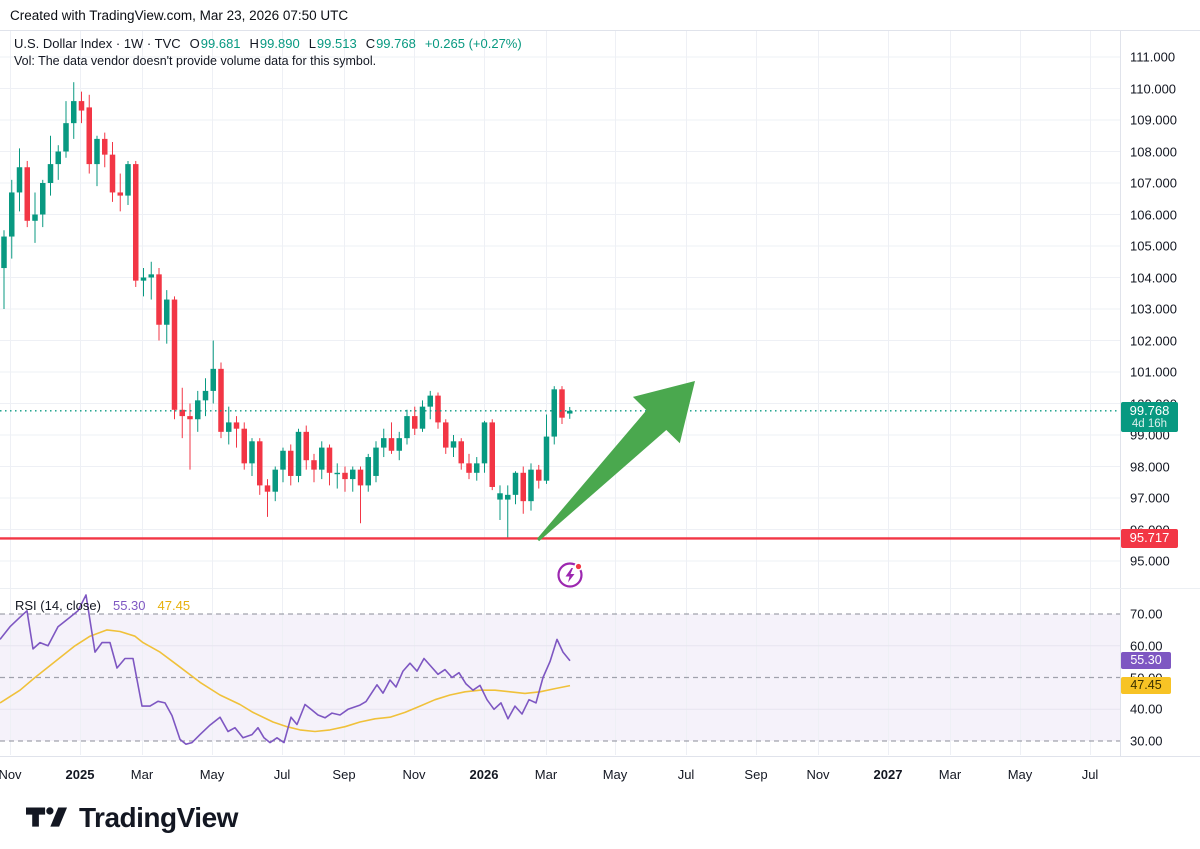  I want to click on tradingview-logo-text: TradingView, so click(158, 817).